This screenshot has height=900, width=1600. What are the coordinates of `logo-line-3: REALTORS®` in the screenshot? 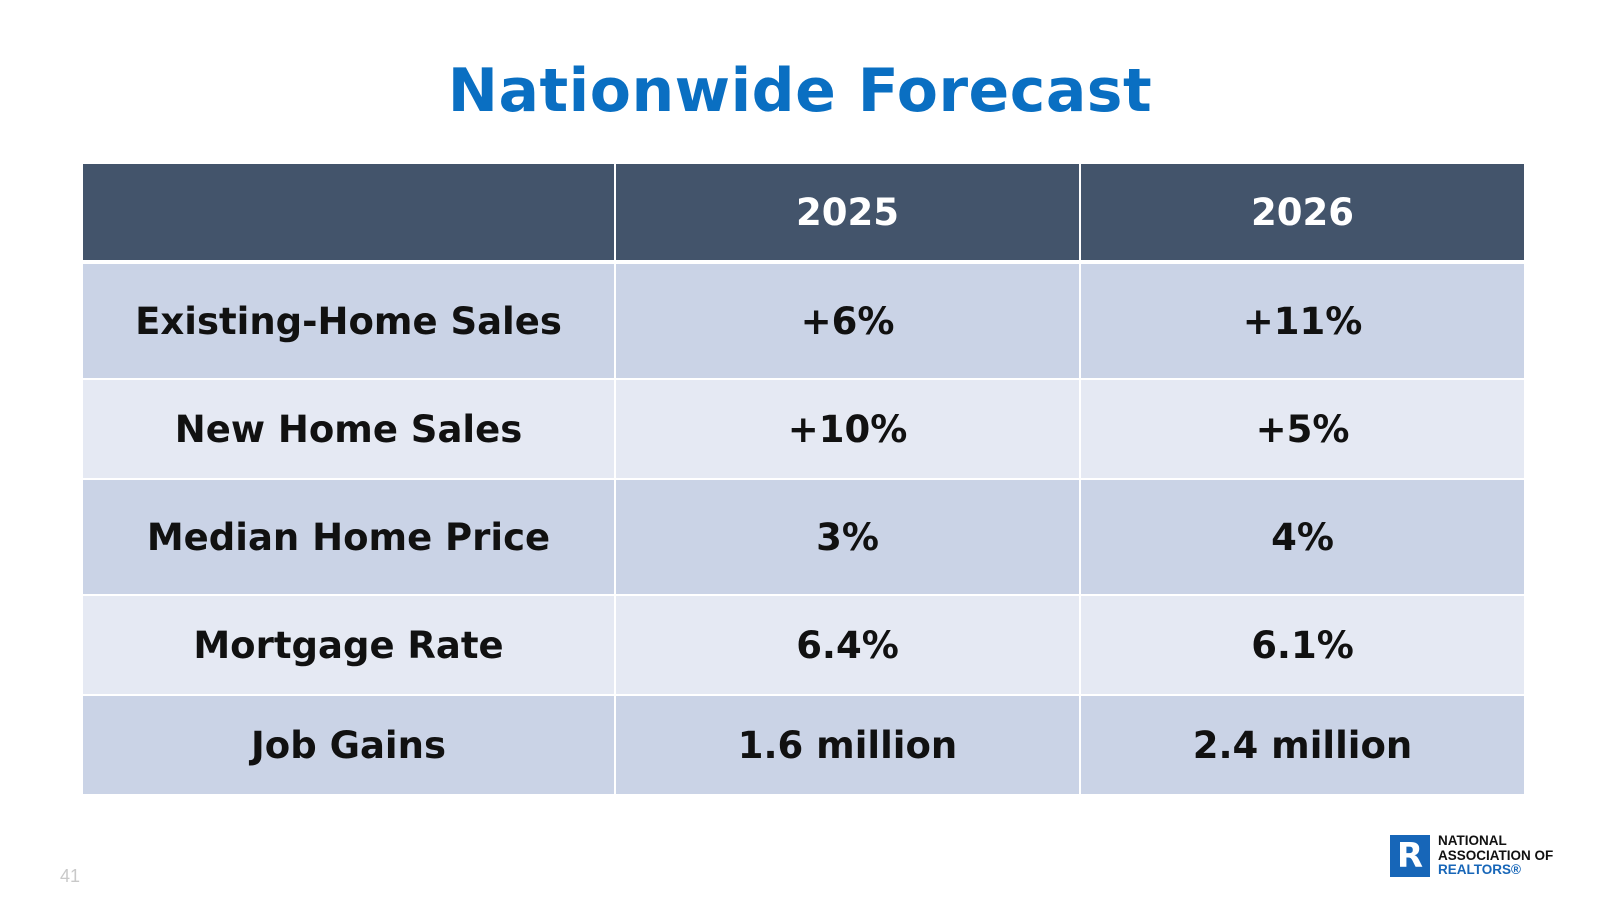 It's located at (1479, 869).